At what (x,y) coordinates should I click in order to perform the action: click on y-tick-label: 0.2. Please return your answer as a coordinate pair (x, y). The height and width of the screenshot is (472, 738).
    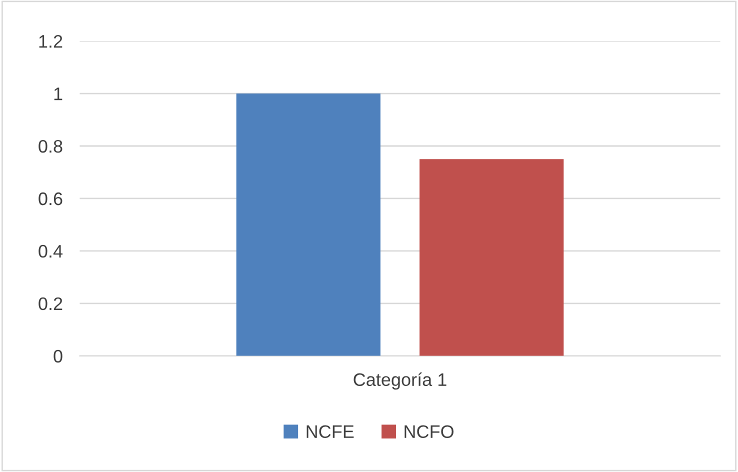
    Looking at the image, I should click on (50, 303).